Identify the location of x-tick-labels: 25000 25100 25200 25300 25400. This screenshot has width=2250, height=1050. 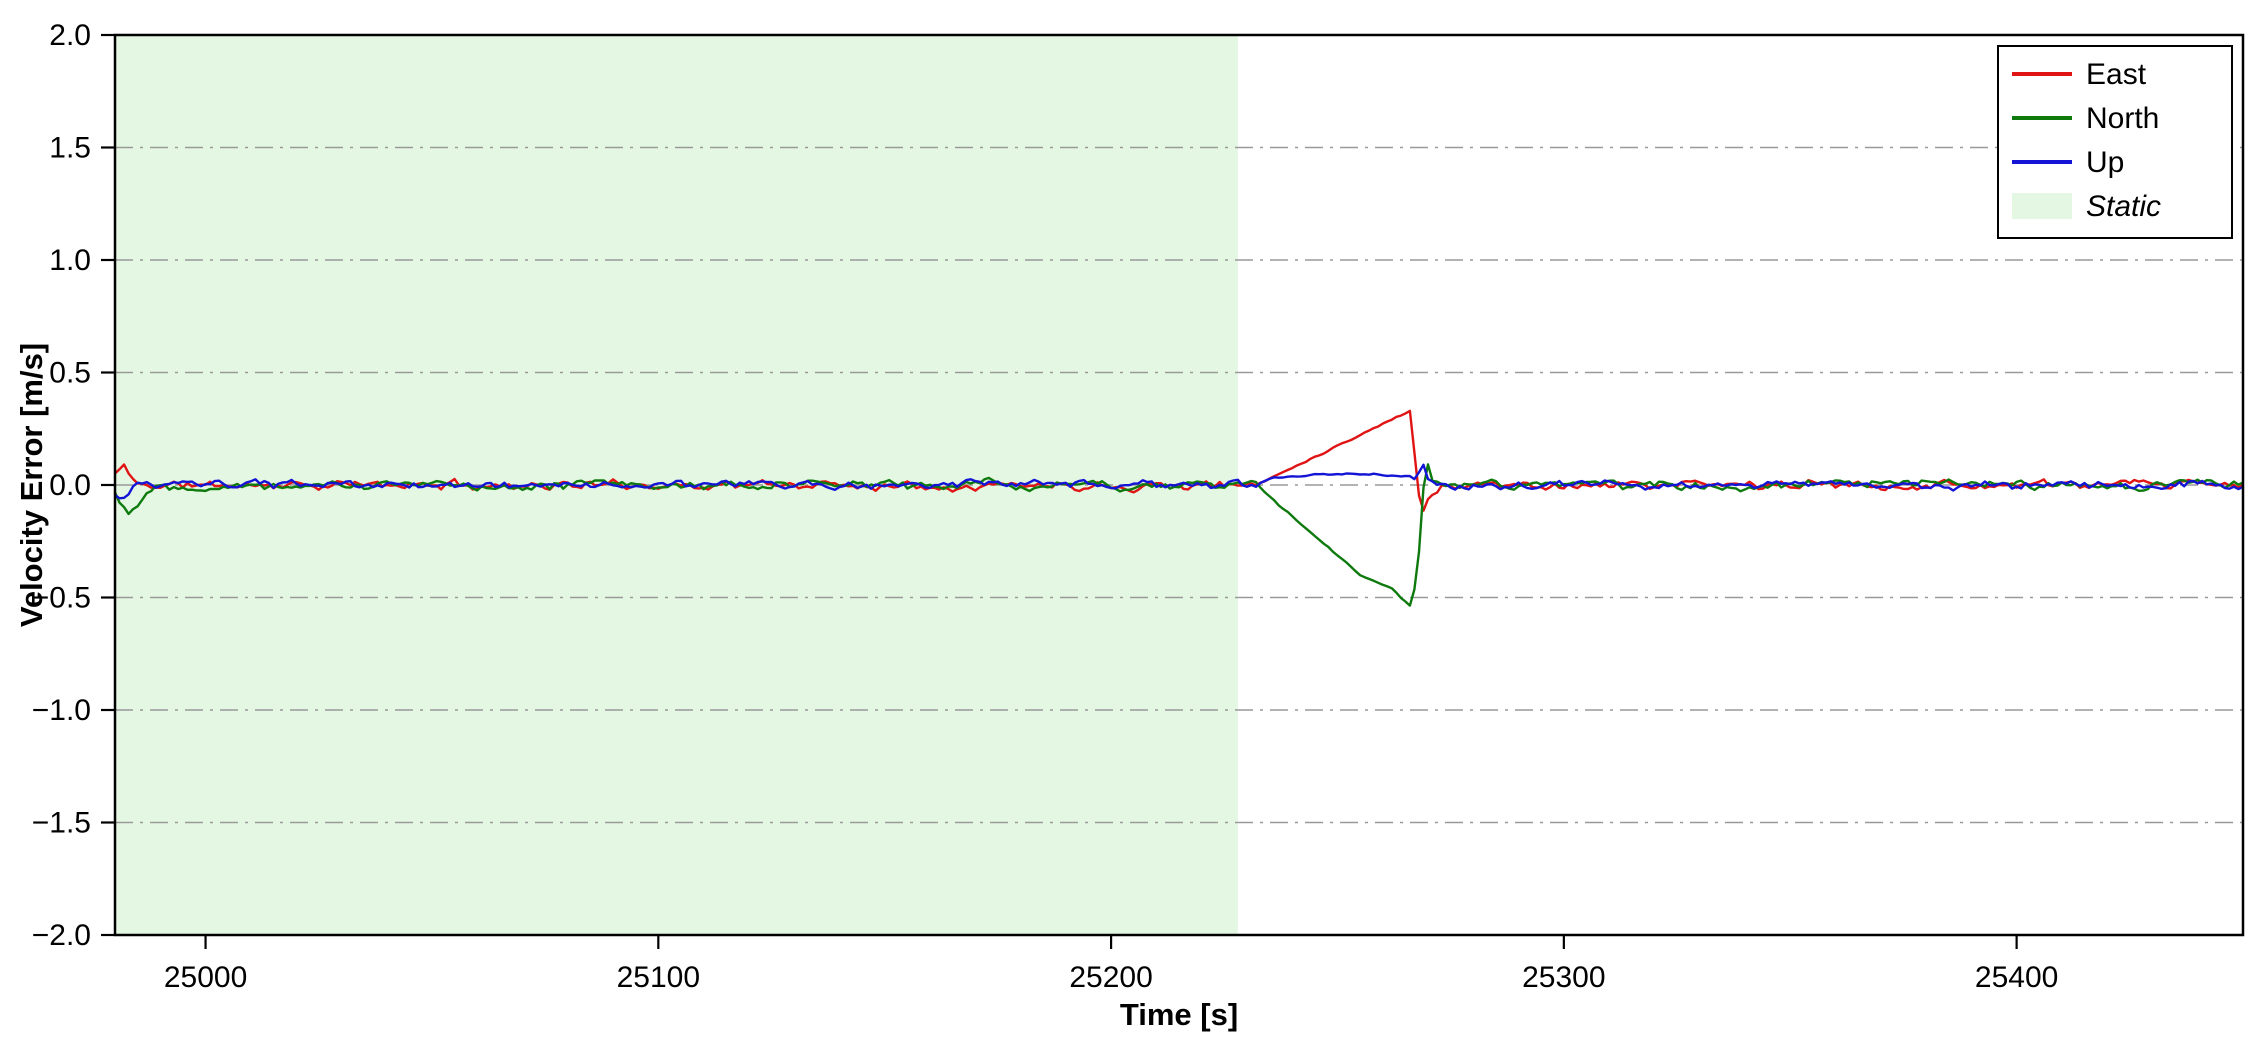
(1111, 977).